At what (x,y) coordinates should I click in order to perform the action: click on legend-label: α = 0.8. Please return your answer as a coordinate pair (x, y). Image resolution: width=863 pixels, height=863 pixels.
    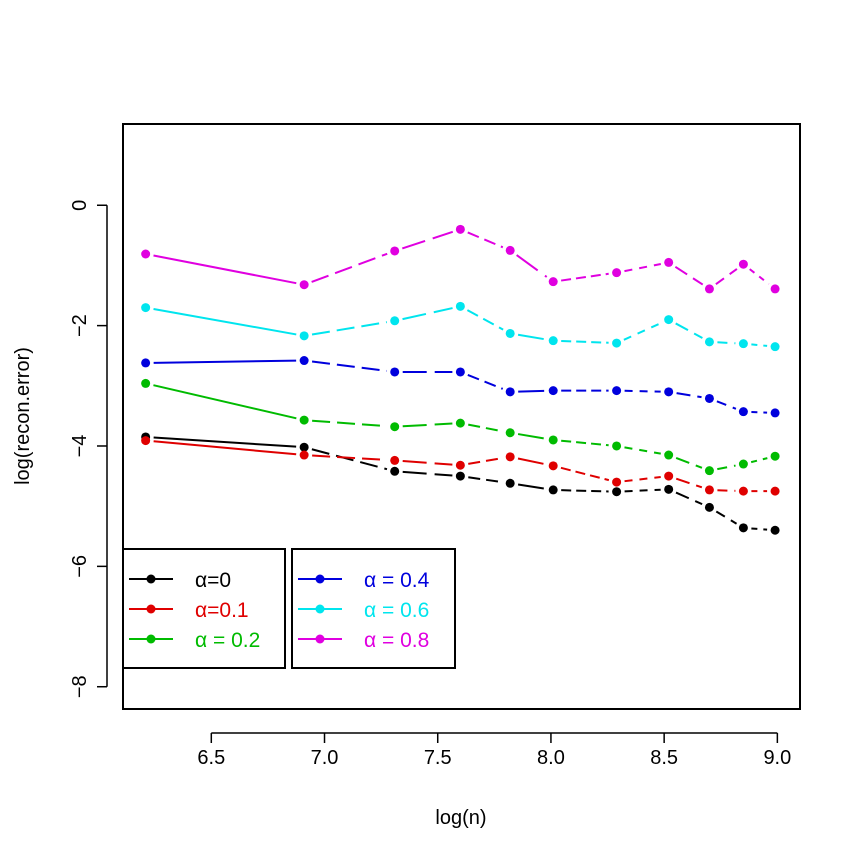
    Looking at the image, I should click on (396, 640).